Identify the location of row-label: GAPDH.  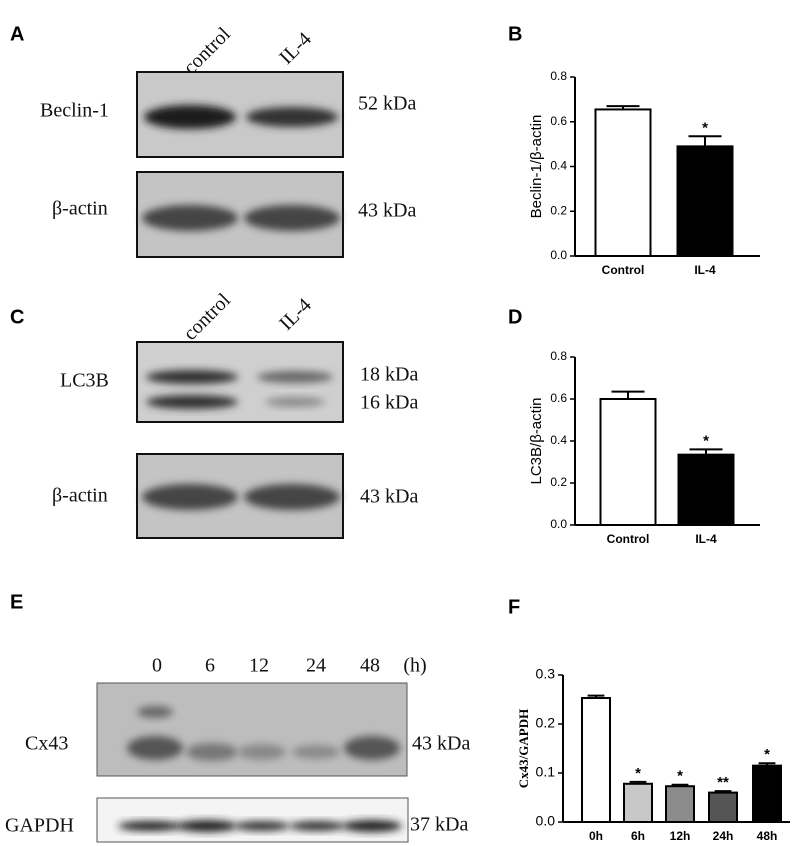
(39, 826).